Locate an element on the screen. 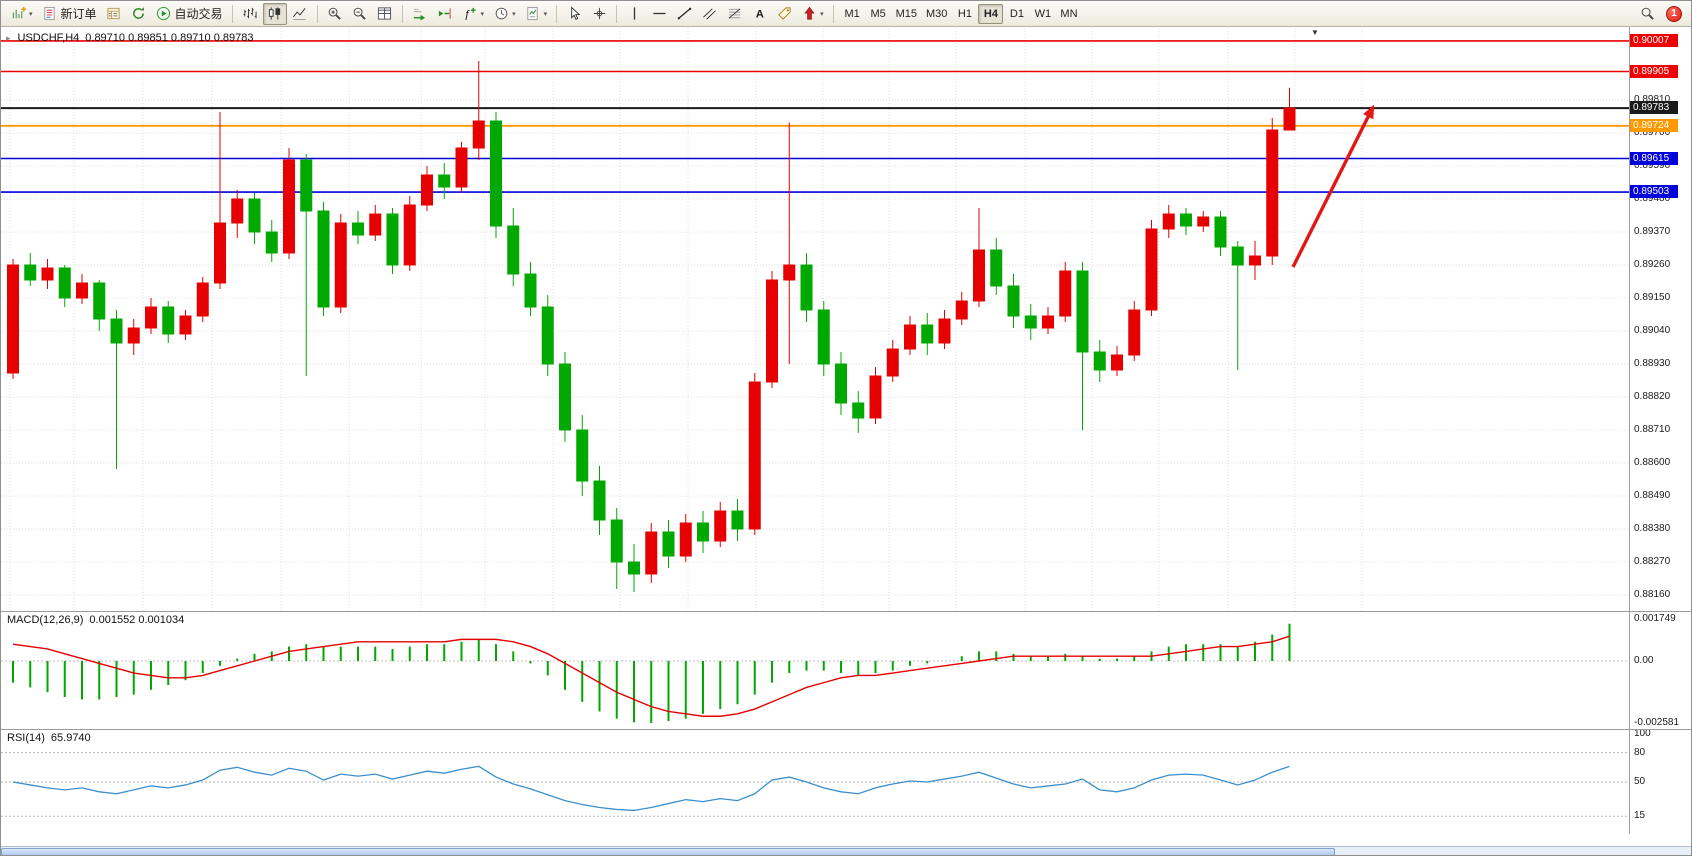  scrollbar-thumb is located at coordinates (668, 851).